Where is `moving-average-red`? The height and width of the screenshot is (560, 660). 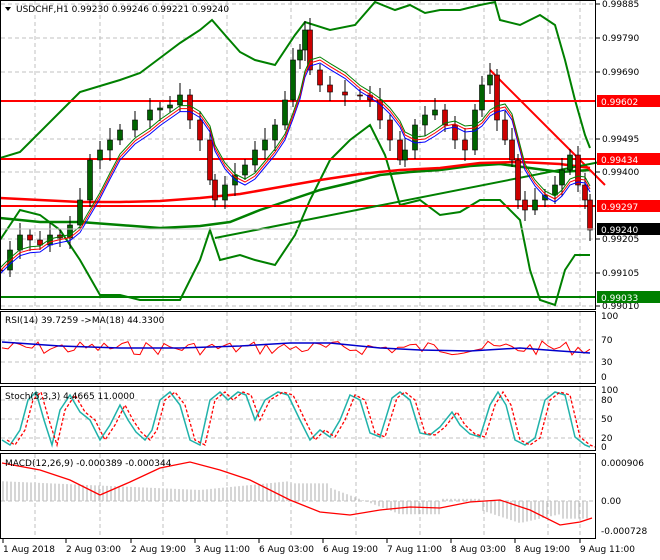 moving-average-red is located at coordinates (295, 182).